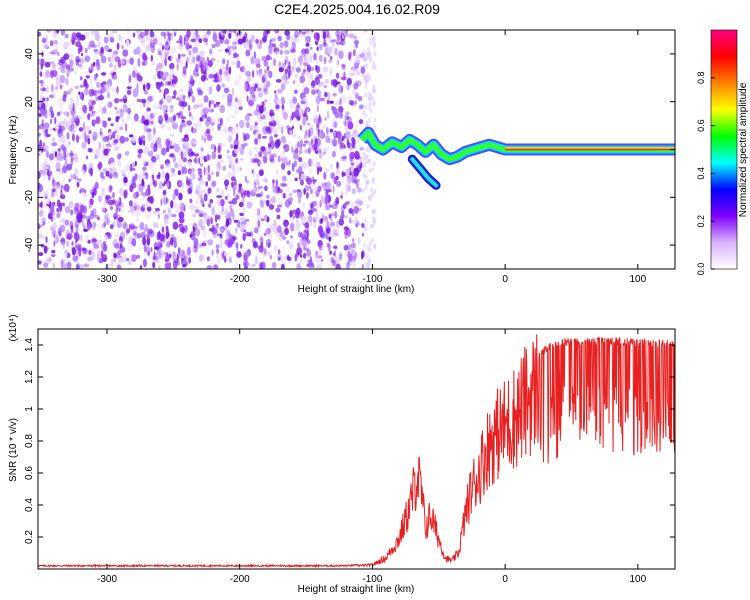 The height and width of the screenshot is (600, 750). I want to click on colorbar-tick-label: 0.4, so click(701, 173).